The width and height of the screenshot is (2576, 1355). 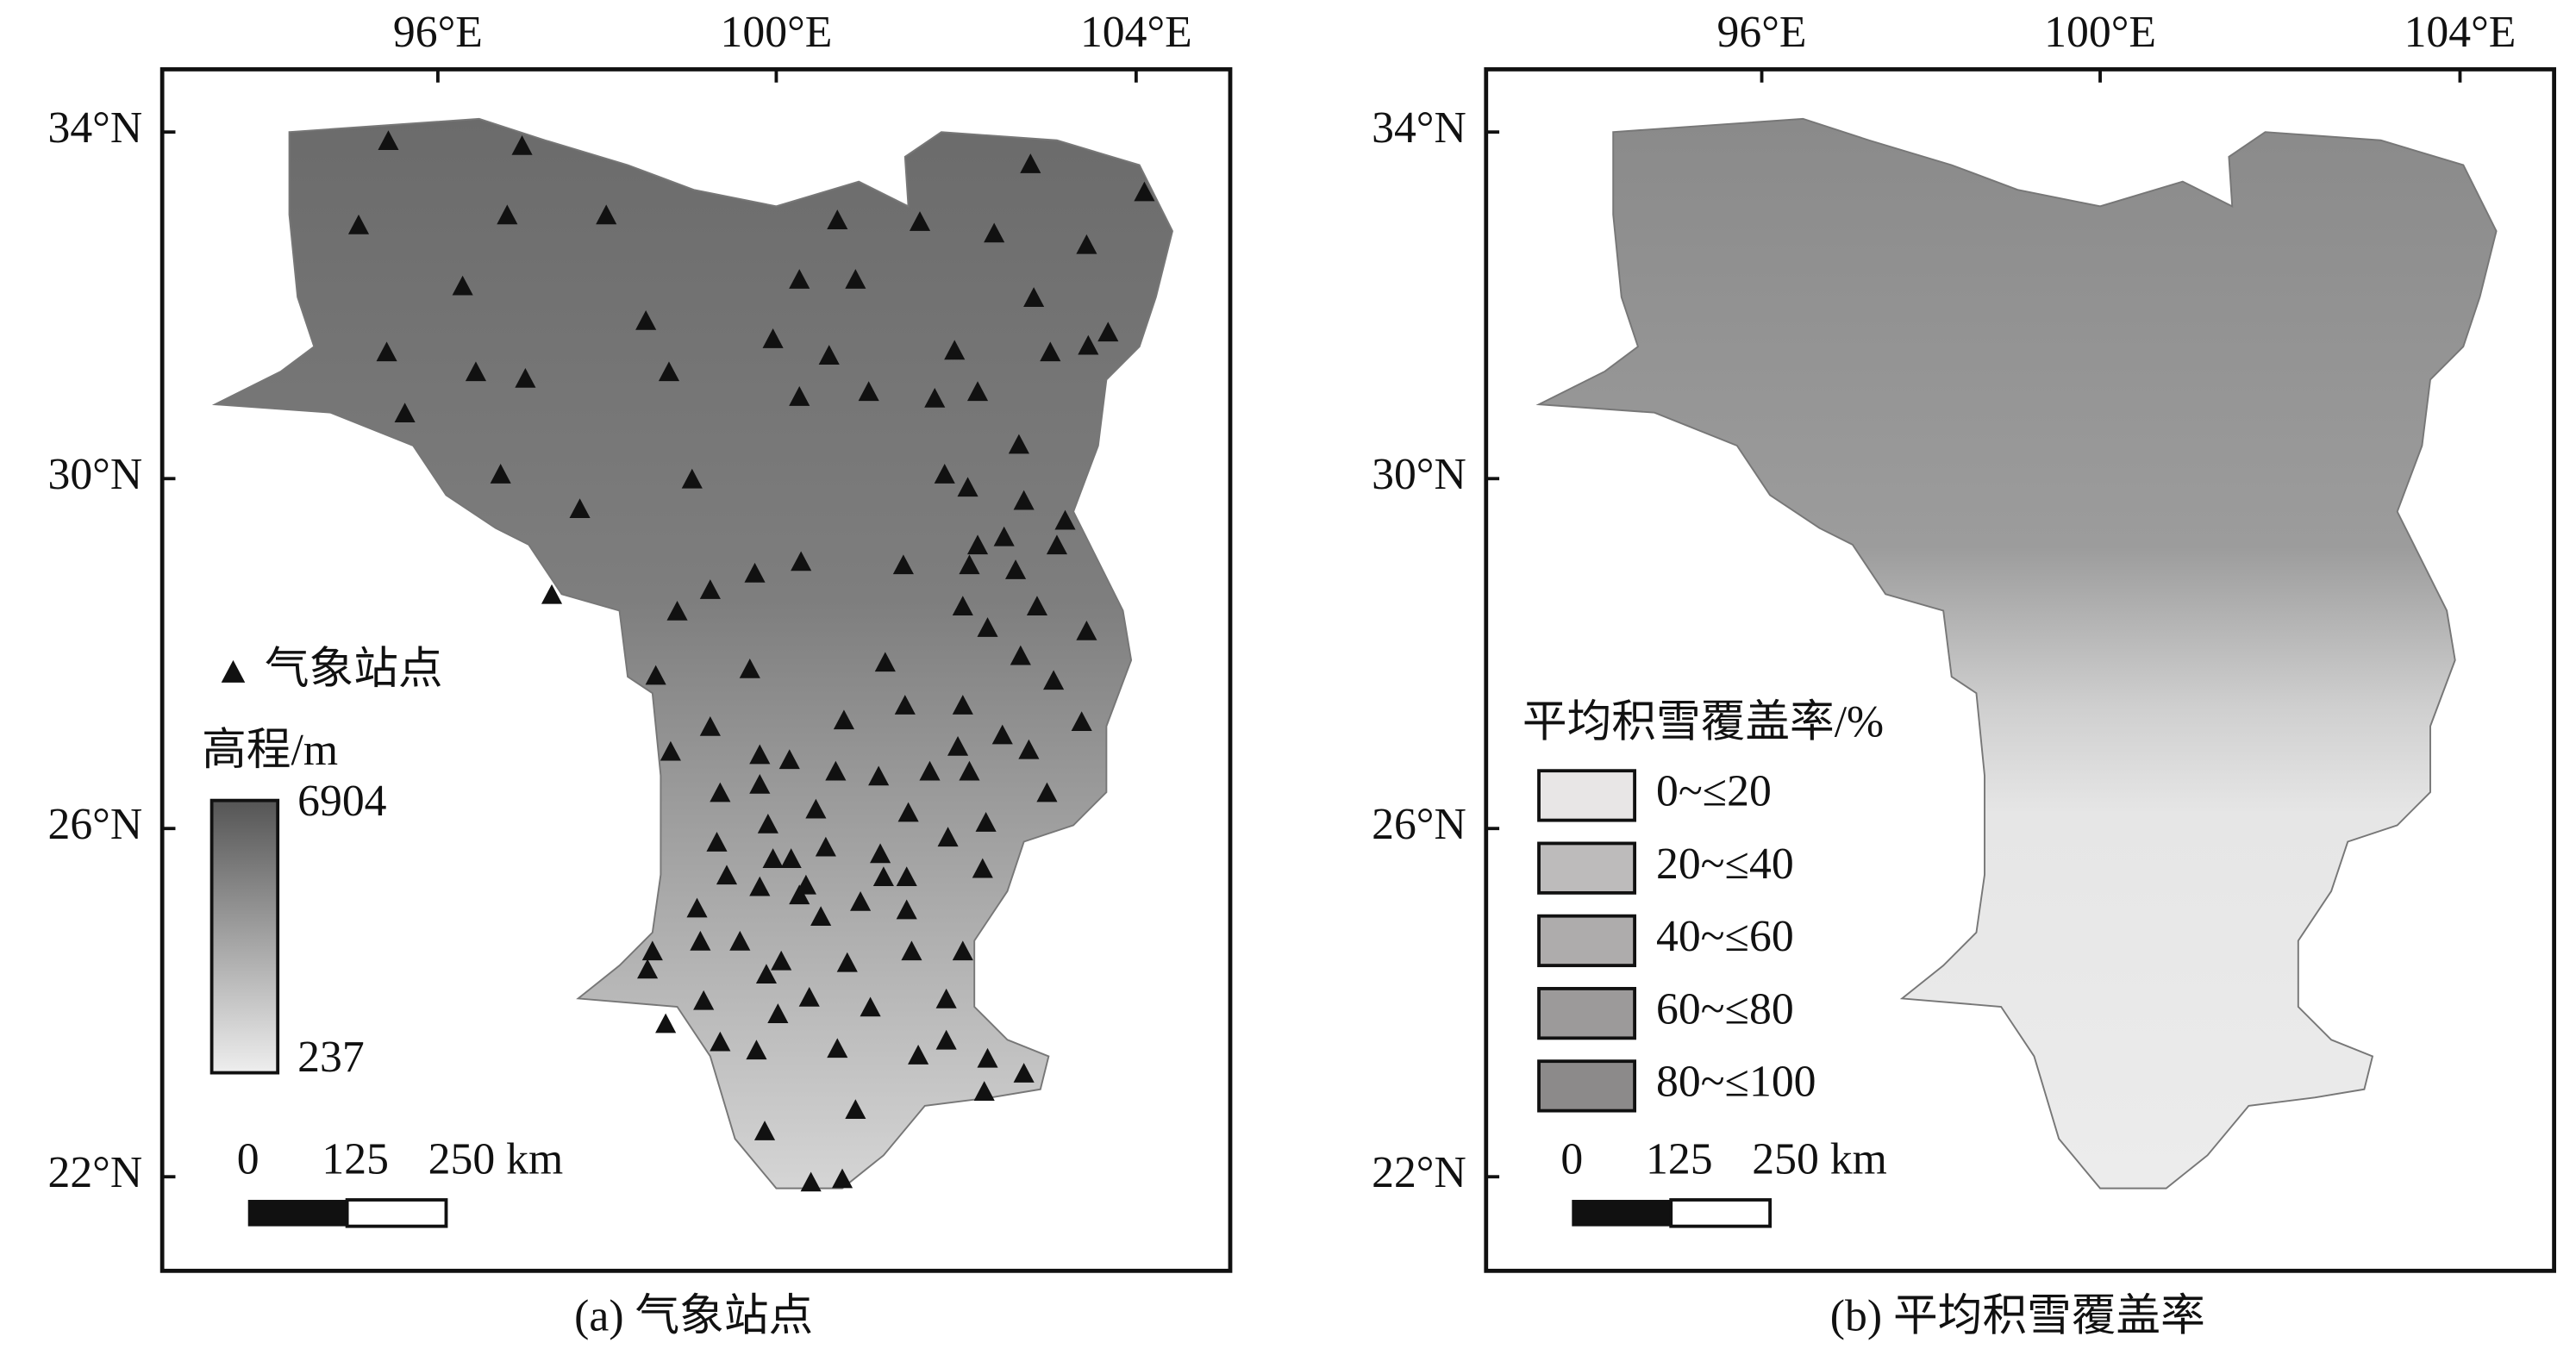 What do you see at coordinates (270, 750) in the screenshot?
I see `legend-elevation-title: 高程/m` at bounding box center [270, 750].